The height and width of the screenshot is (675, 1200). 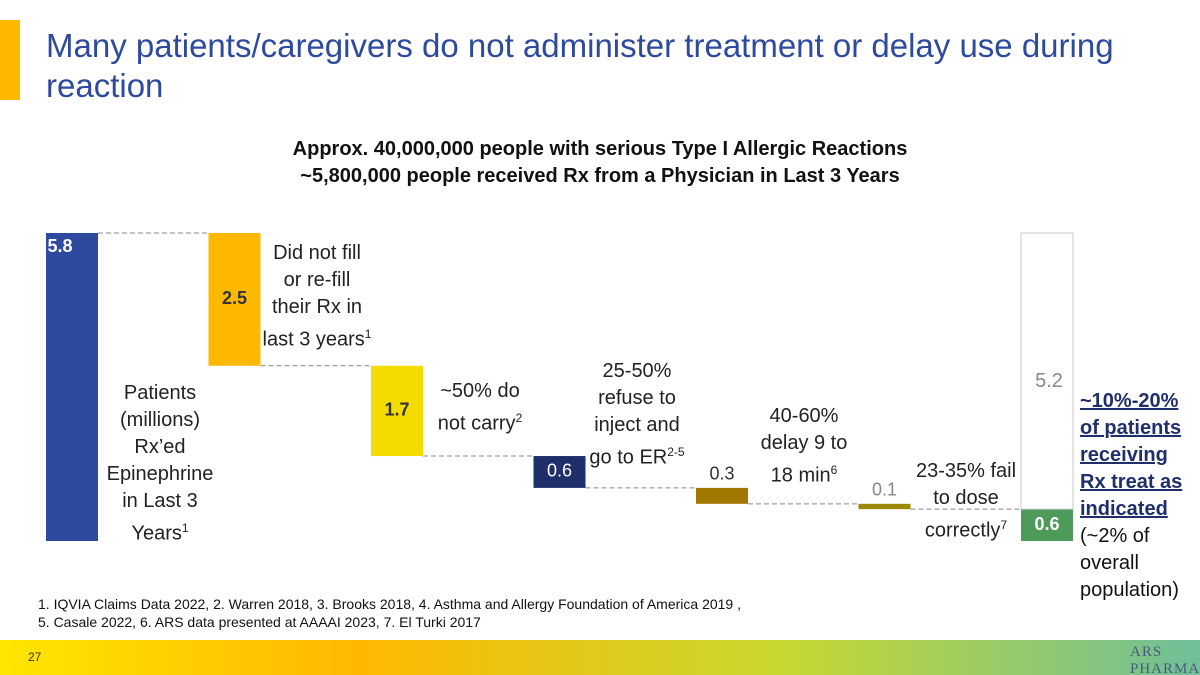 What do you see at coordinates (634, 414) in the screenshot?
I see `category-text: 25-50% refuse to inject and go to ER` at bounding box center [634, 414].